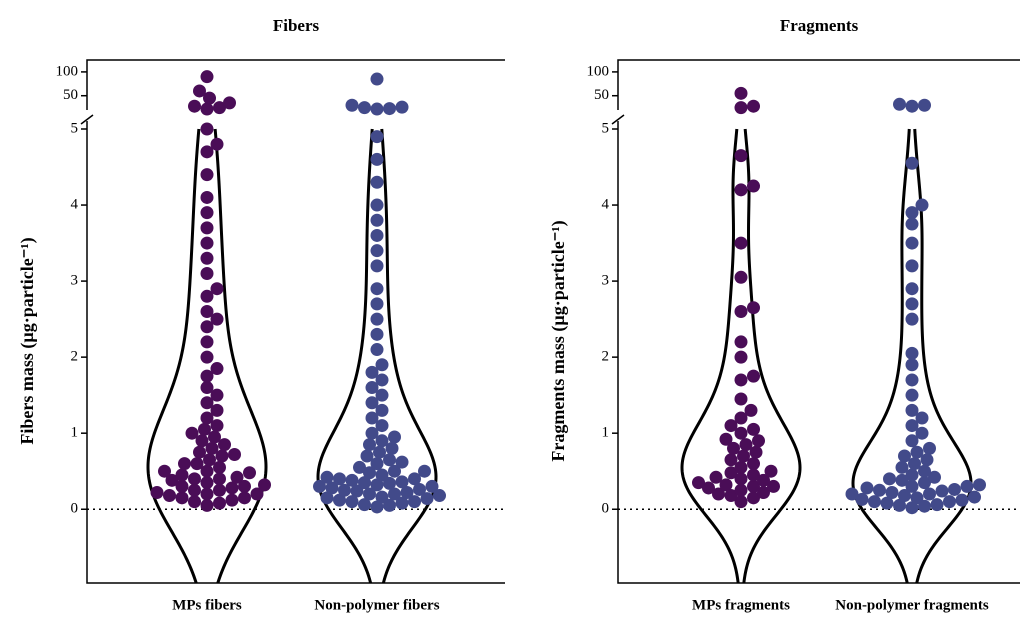 This screenshot has width=1025, height=619. Describe the element at coordinates (207, 356) in the screenshot. I see `violin` at that location.